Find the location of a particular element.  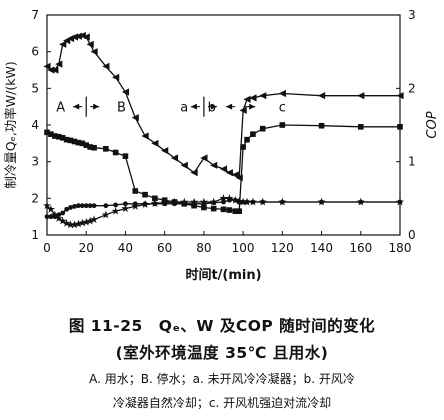

x-tick-label: 140 is located at coordinates (321, 248).